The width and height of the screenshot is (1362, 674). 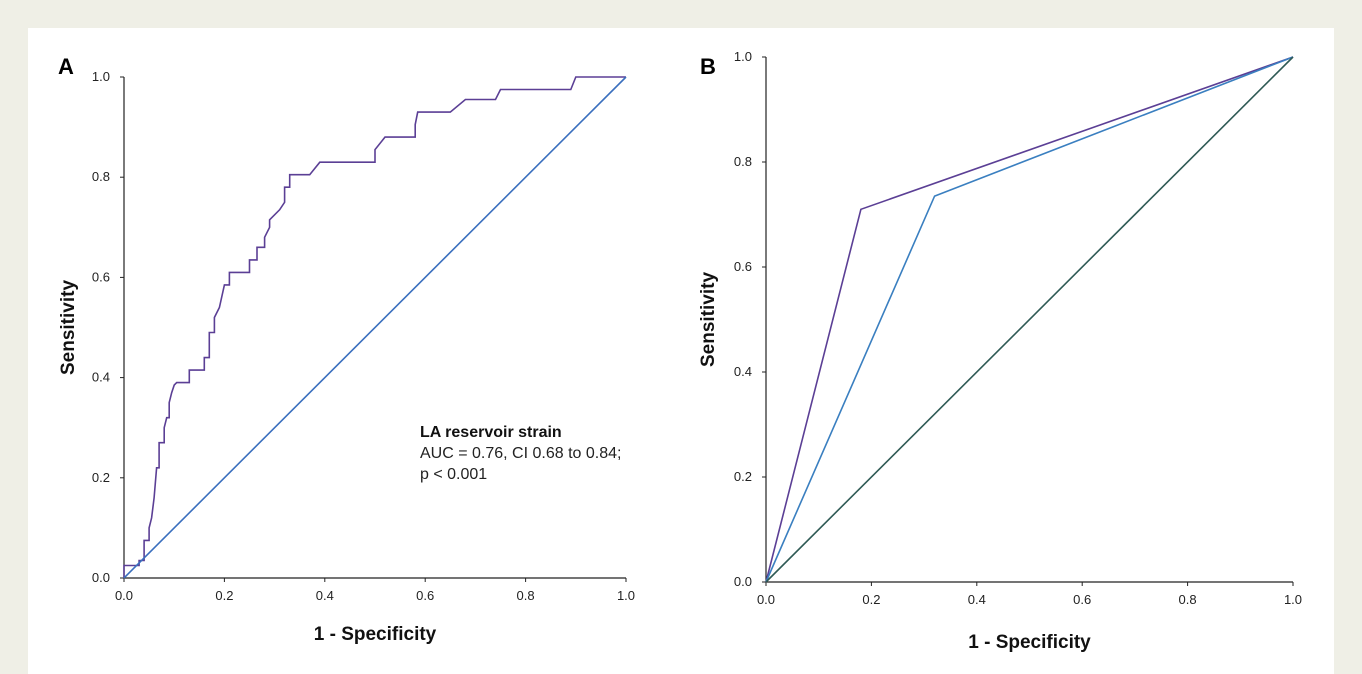 I want to click on chart-1-x-axis-title: 1 - Specificity, so click(x=1029, y=642).